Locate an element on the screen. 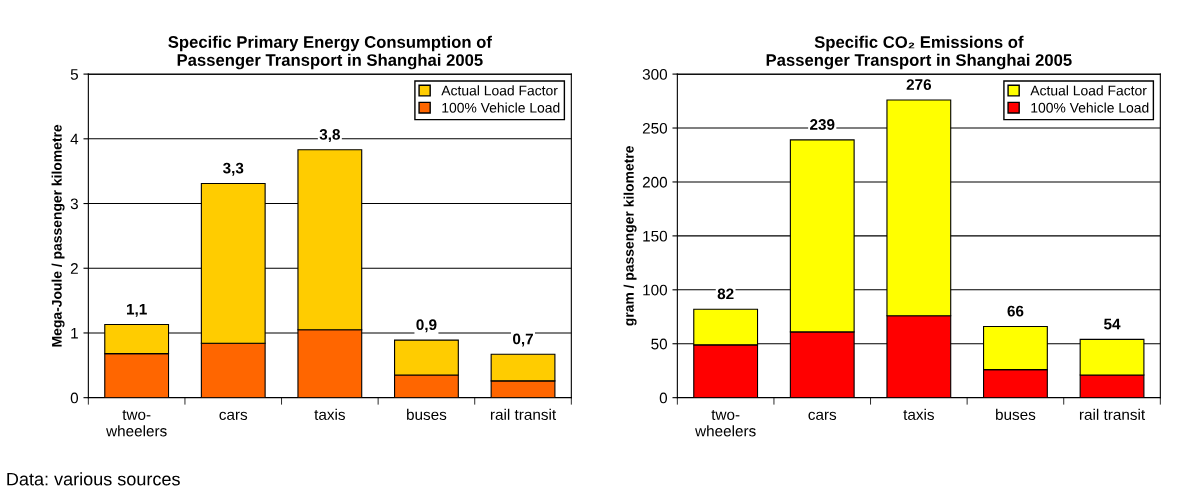 The image size is (1178, 494). y-tick-label: 4 is located at coordinates (74, 139).